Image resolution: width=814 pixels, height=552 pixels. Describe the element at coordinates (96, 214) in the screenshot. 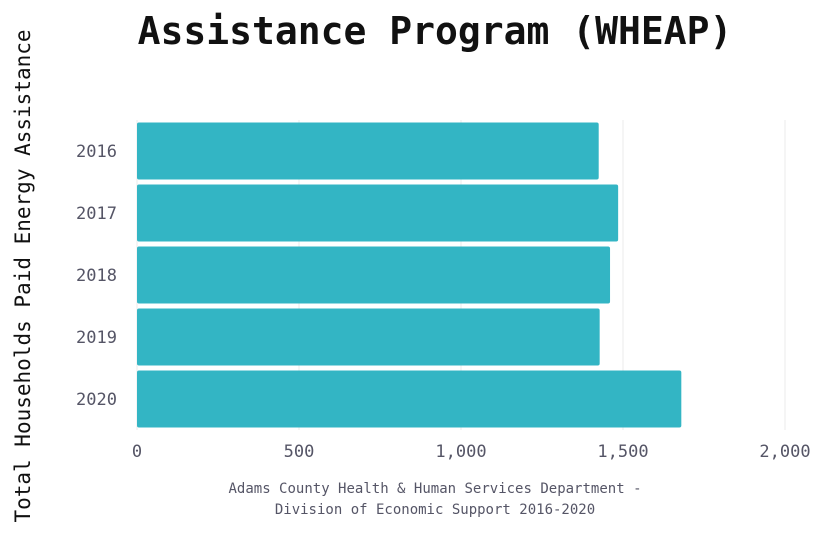

I see `category-label-2017: 2017` at that location.